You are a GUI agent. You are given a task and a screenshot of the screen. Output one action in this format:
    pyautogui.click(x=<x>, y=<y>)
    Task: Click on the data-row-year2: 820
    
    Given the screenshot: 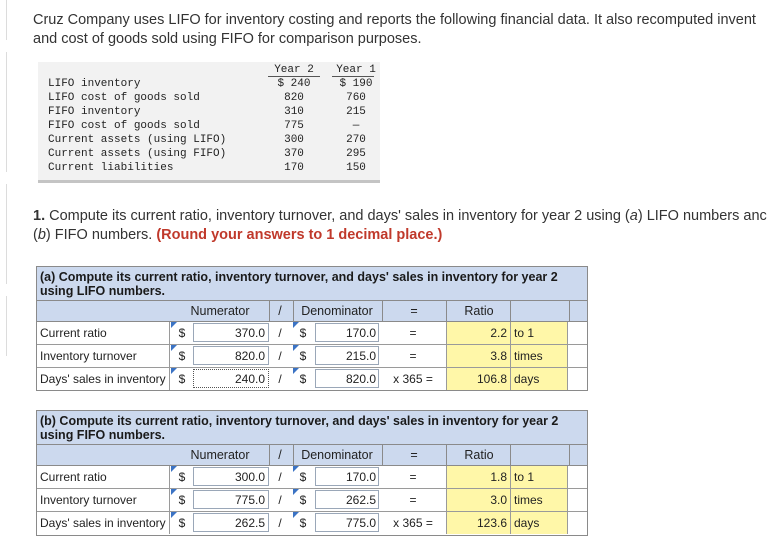 What is the action you would take?
    pyautogui.click(x=294, y=98)
    